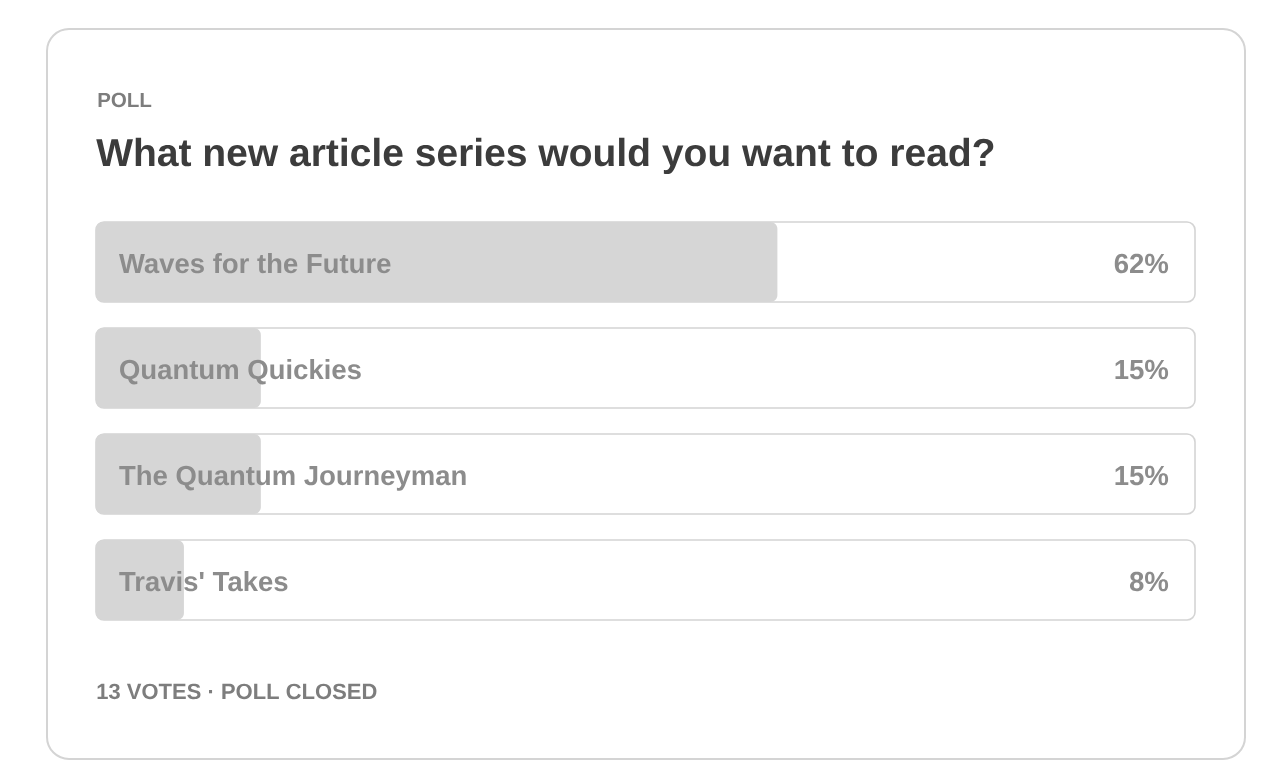 The width and height of the screenshot is (1278, 784). Describe the element at coordinates (237, 691) in the screenshot. I see `text: 13 VOTES · POLL CLOSED` at that location.